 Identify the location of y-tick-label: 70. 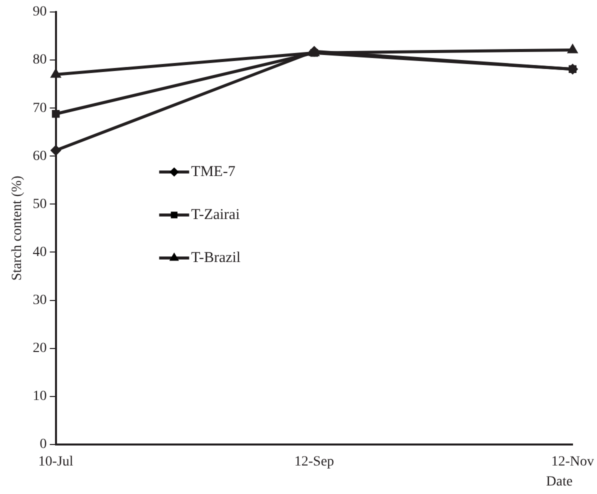
(39, 108).